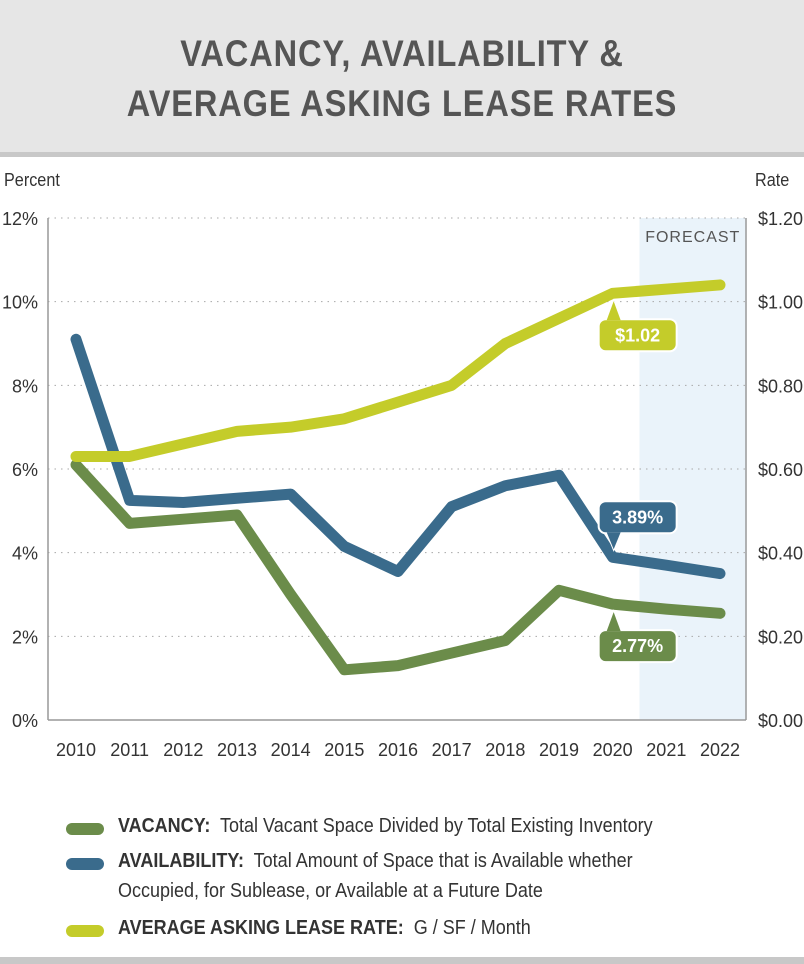  Describe the element at coordinates (25, 721) in the screenshot. I see `y-tick-label-left: 0%` at that location.